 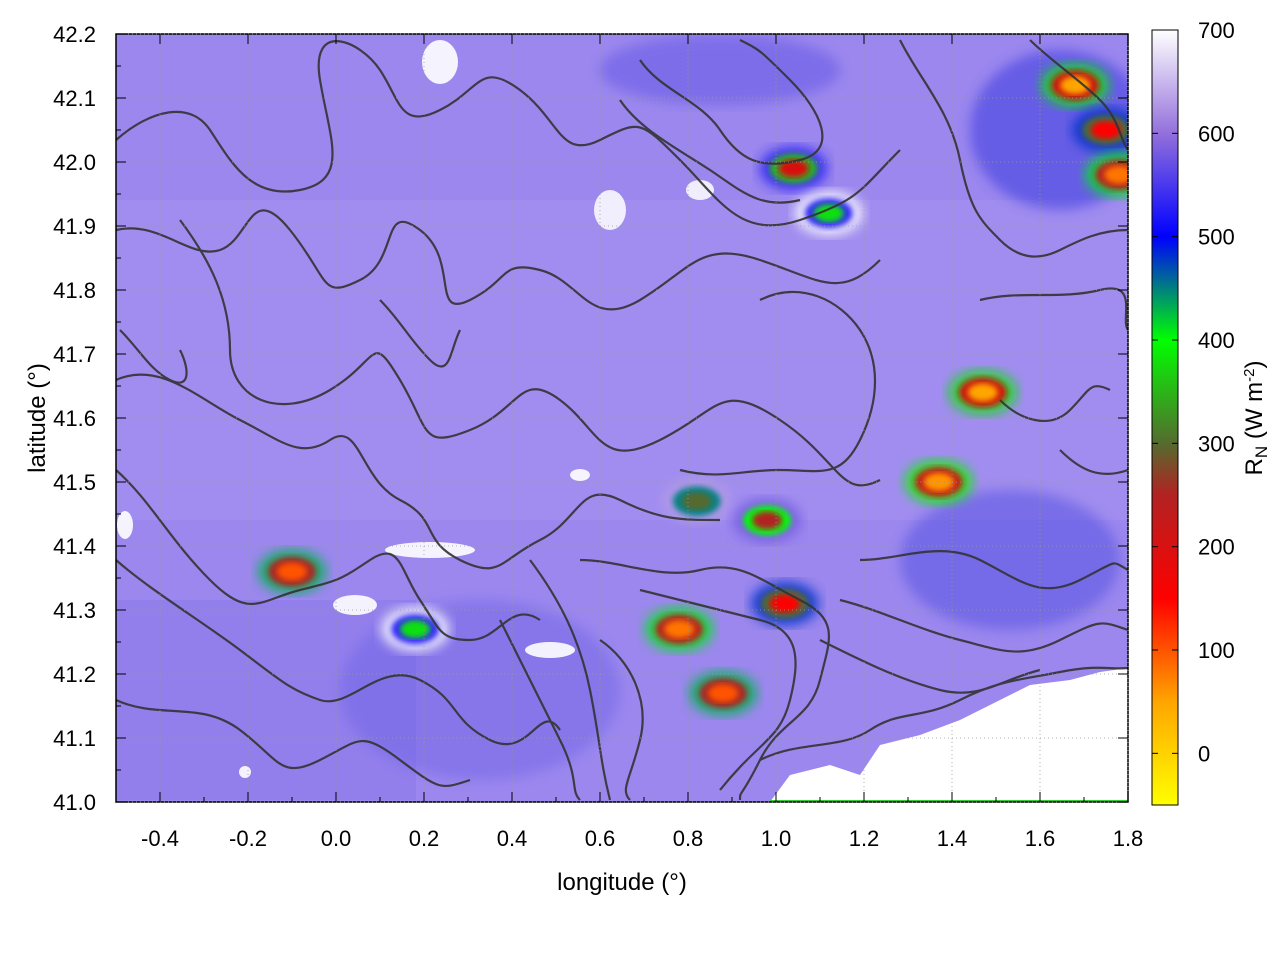 What do you see at coordinates (700, 190) in the screenshot?
I see `white-patch-mid` at bounding box center [700, 190].